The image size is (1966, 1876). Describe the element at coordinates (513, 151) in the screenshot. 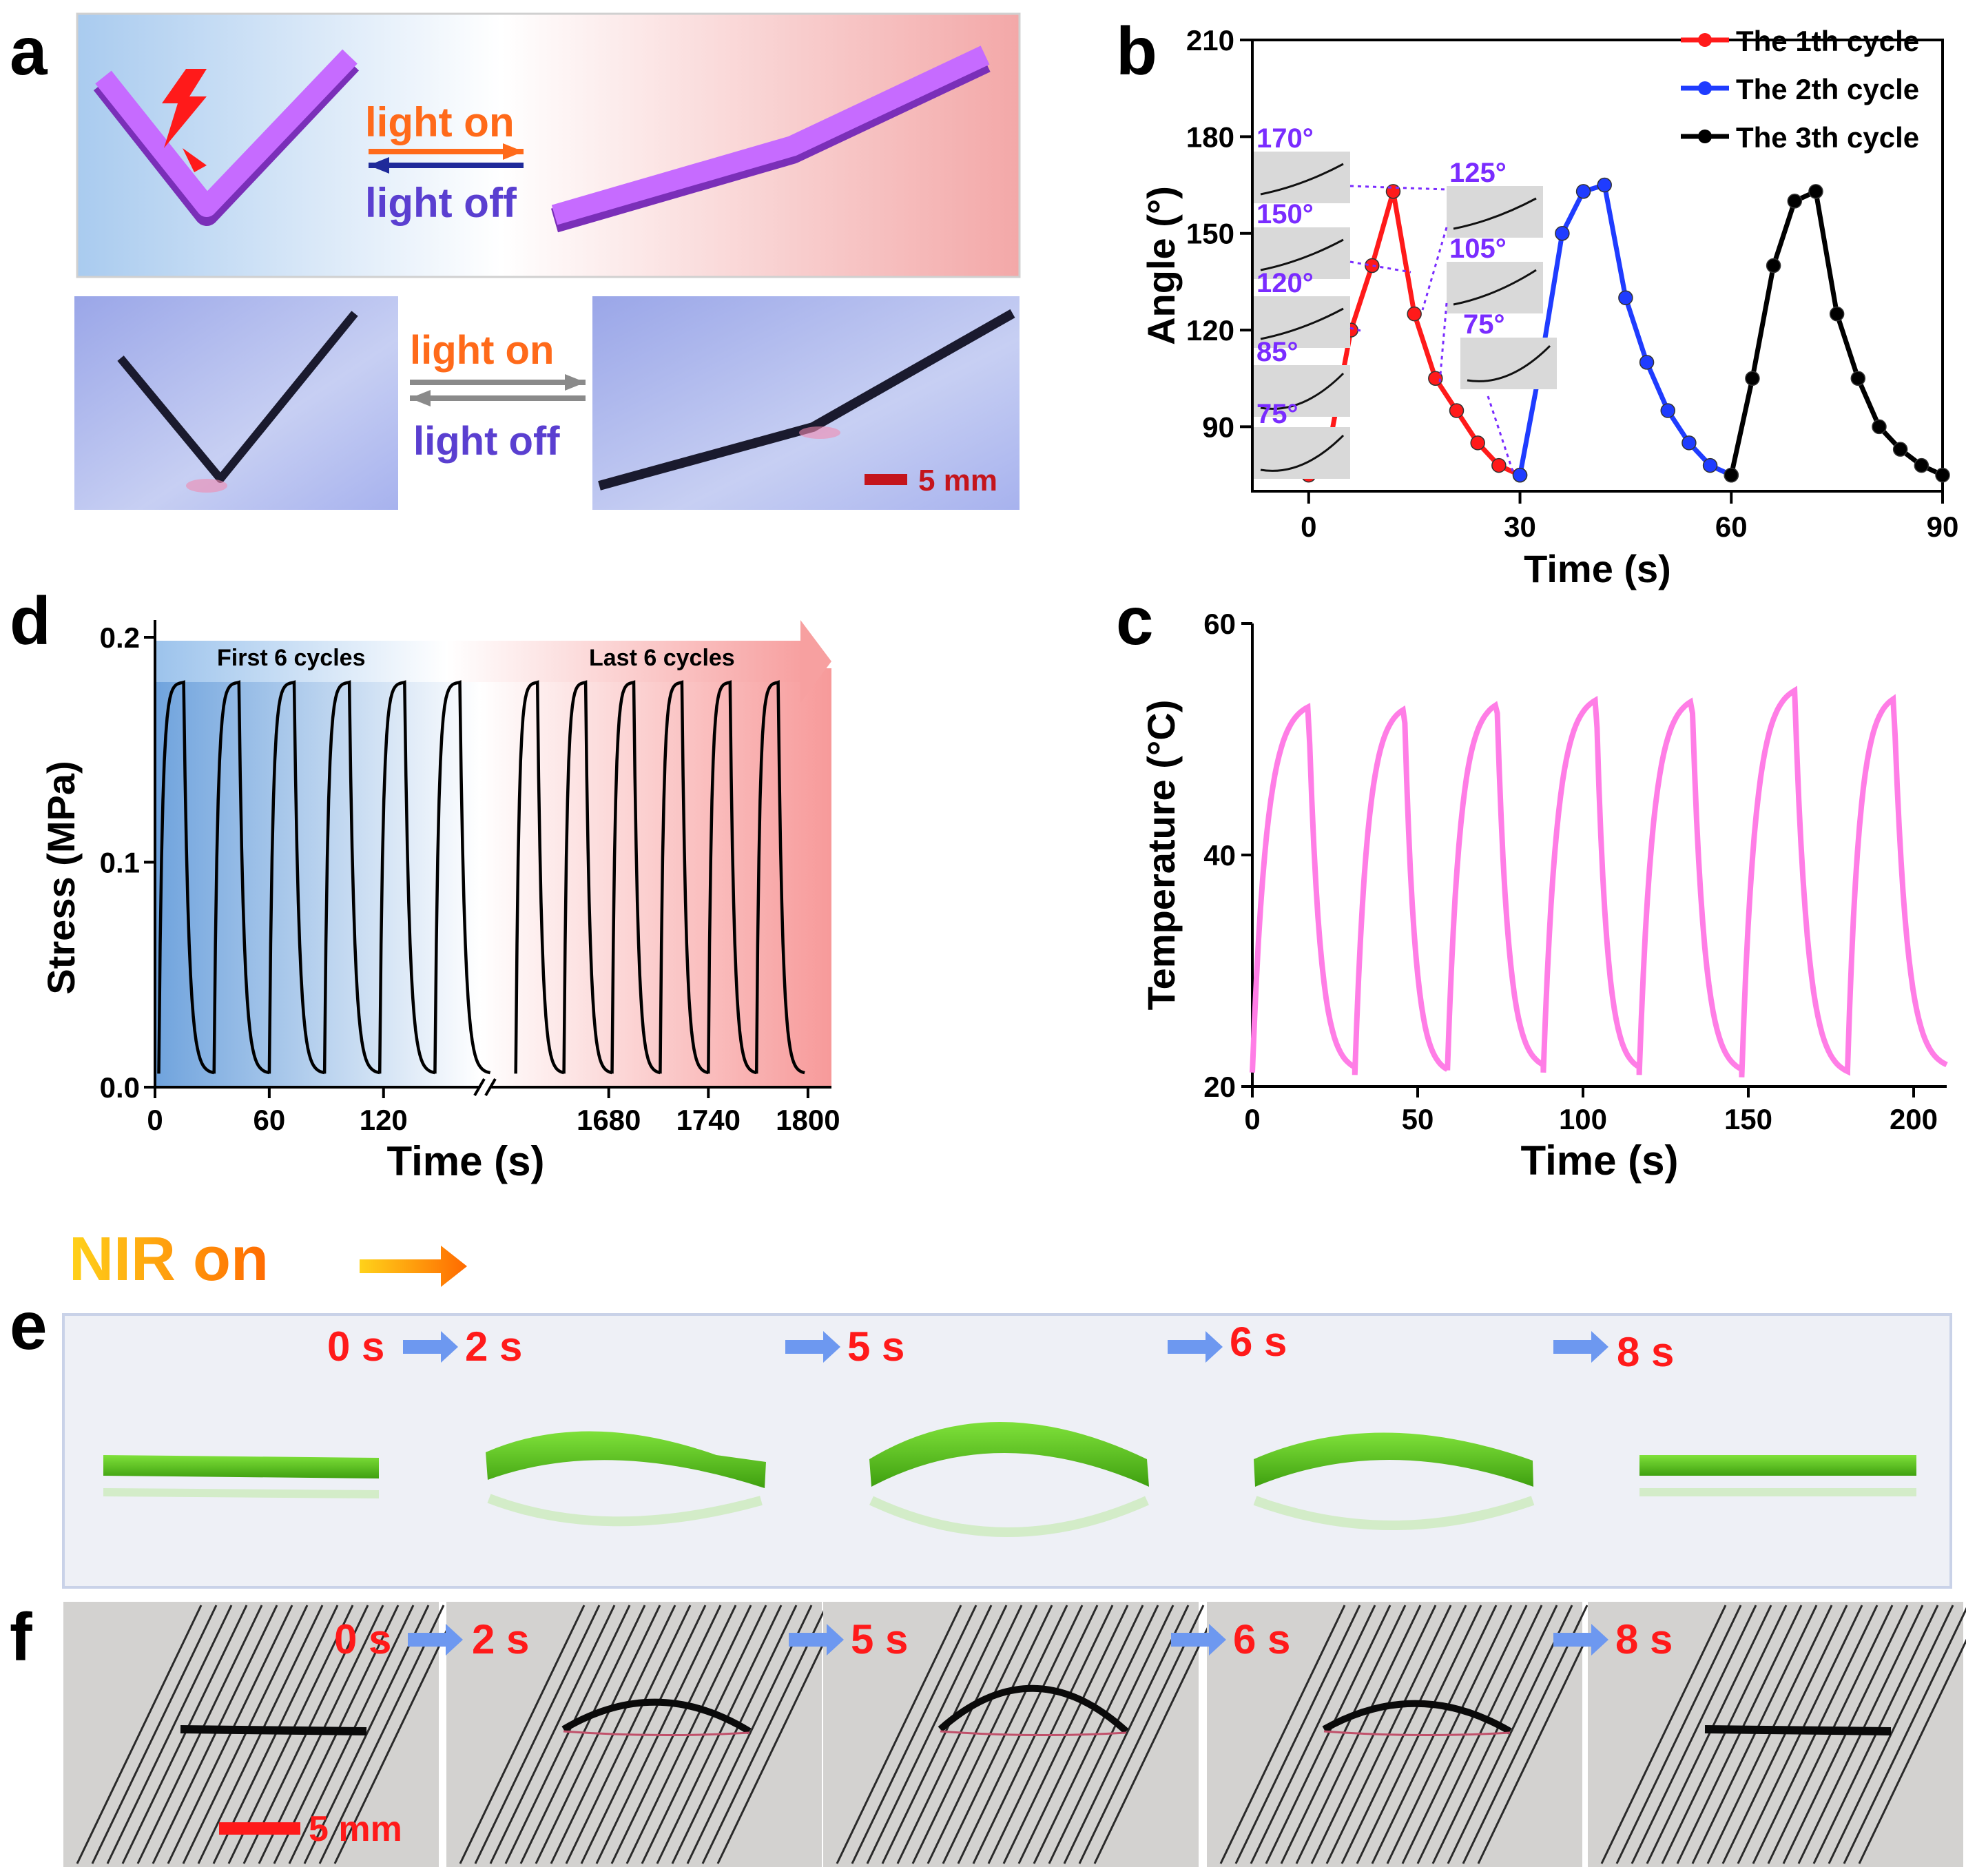

I see `arrow-right-head` at that location.